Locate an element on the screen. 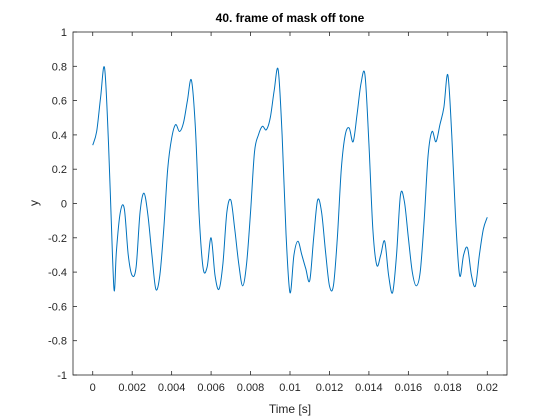  x-tick-label: 0.02 is located at coordinates (487, 388).